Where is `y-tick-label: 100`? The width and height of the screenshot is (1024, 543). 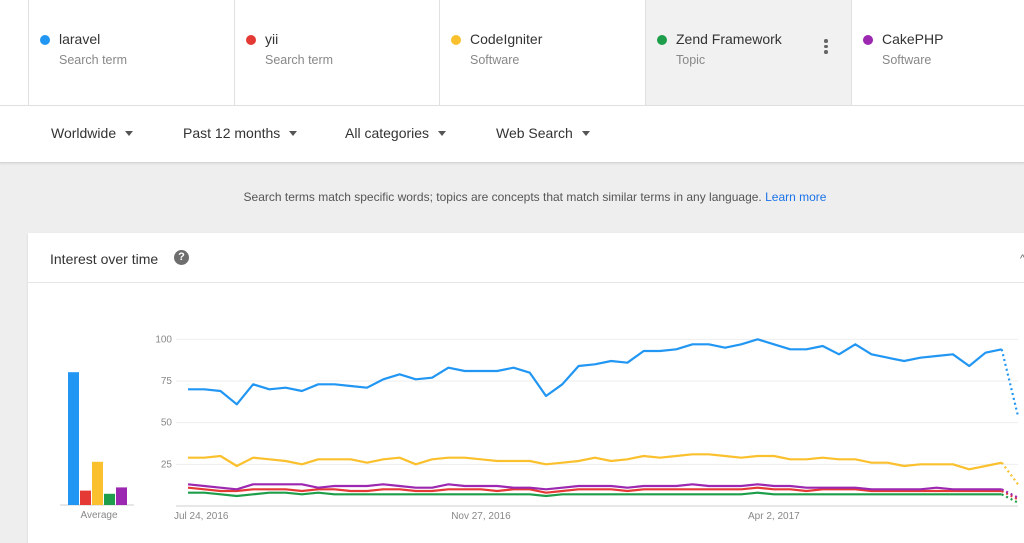
y-tick-label: 100 is located at coordinates (163, 339).